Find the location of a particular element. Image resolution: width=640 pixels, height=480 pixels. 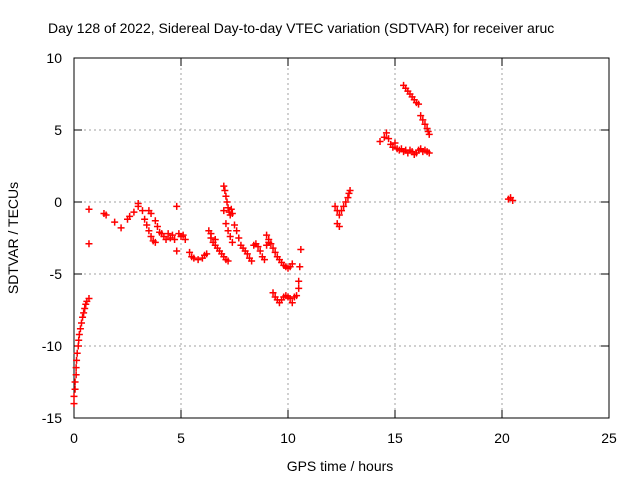

x-axis-label: GPS time / hours is located at coordinates (340, 466).